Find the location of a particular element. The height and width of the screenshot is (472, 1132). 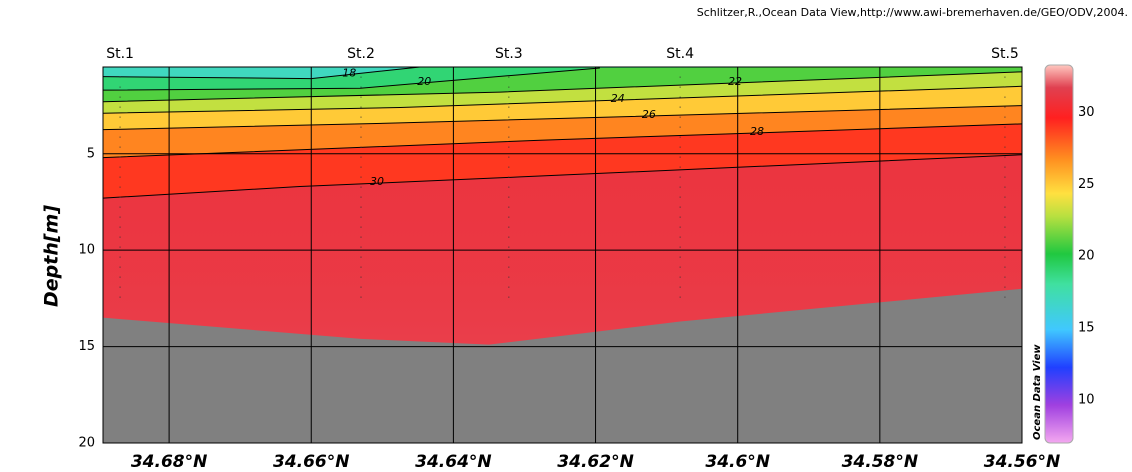

colorbar-tick-label: 20 is located at coordinates (1086, 256).